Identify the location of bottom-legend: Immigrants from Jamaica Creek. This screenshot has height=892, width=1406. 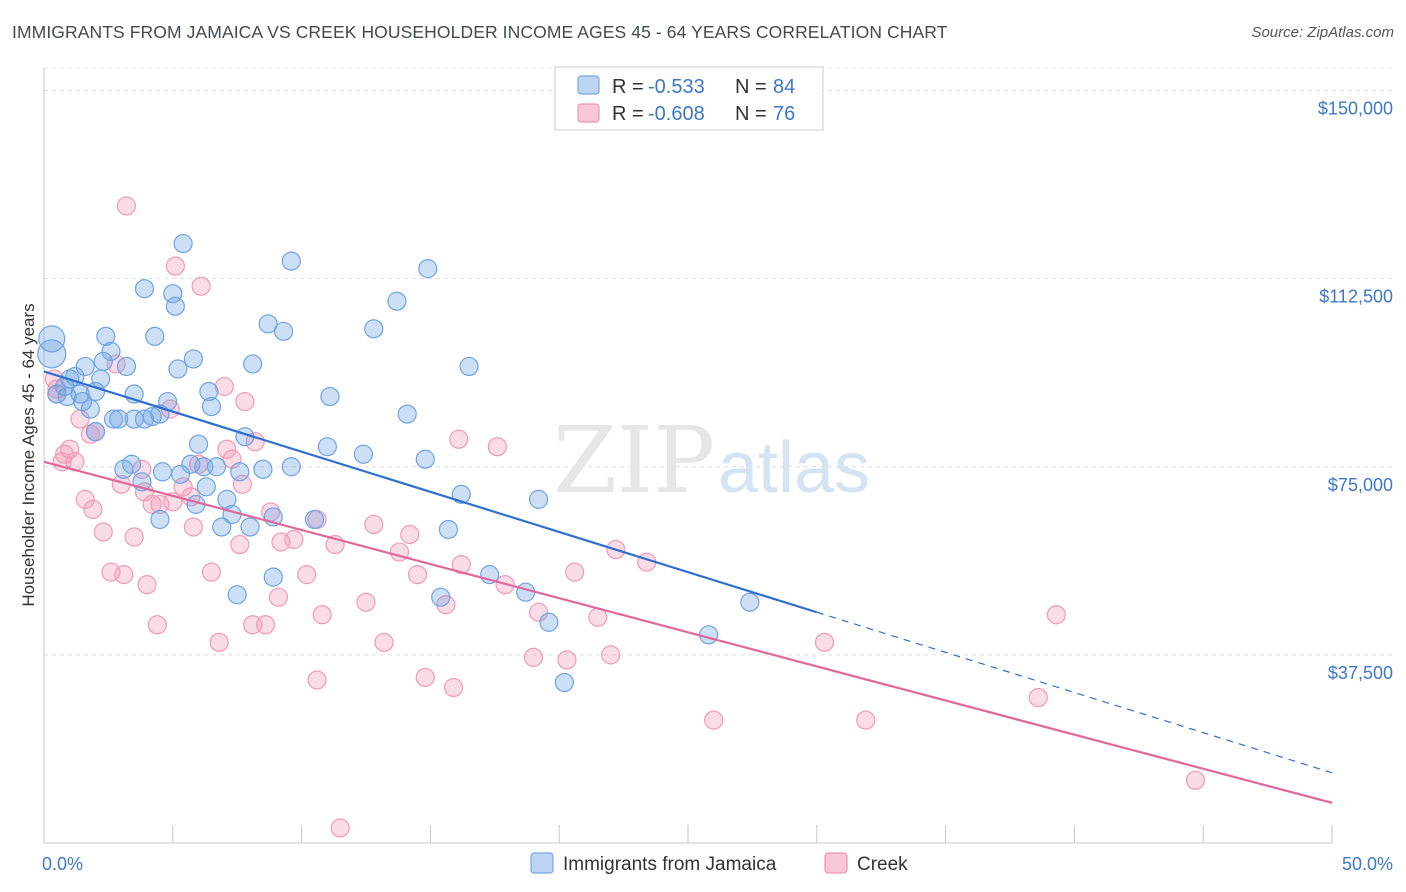
(719, 863).